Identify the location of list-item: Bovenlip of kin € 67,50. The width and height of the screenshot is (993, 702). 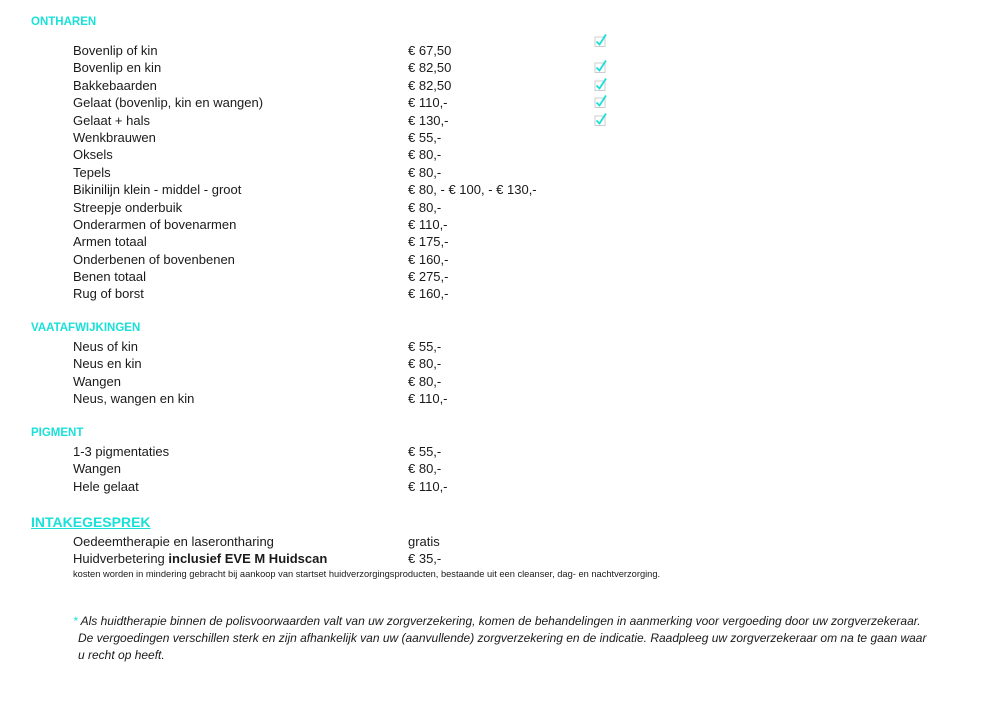
(373, 50).